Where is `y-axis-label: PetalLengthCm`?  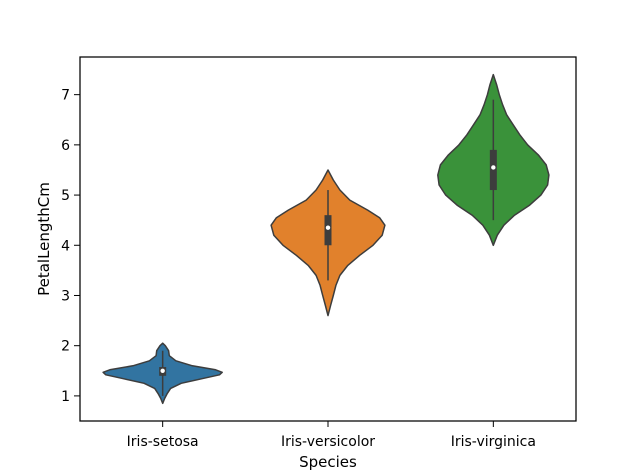
y-axis-label: PetalLengthCm is located at coordinates (44, 239).